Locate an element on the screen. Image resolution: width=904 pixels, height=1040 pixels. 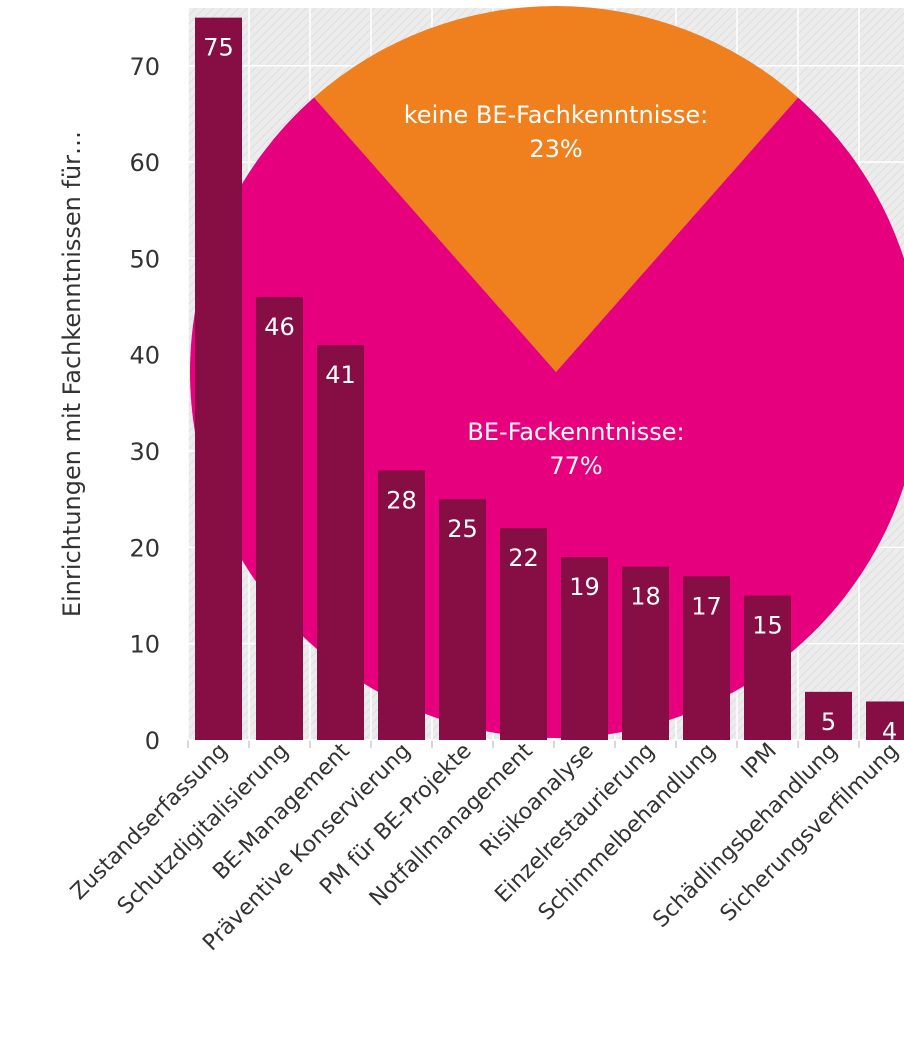
value-label: 18 is located at coordinates (645, 597).